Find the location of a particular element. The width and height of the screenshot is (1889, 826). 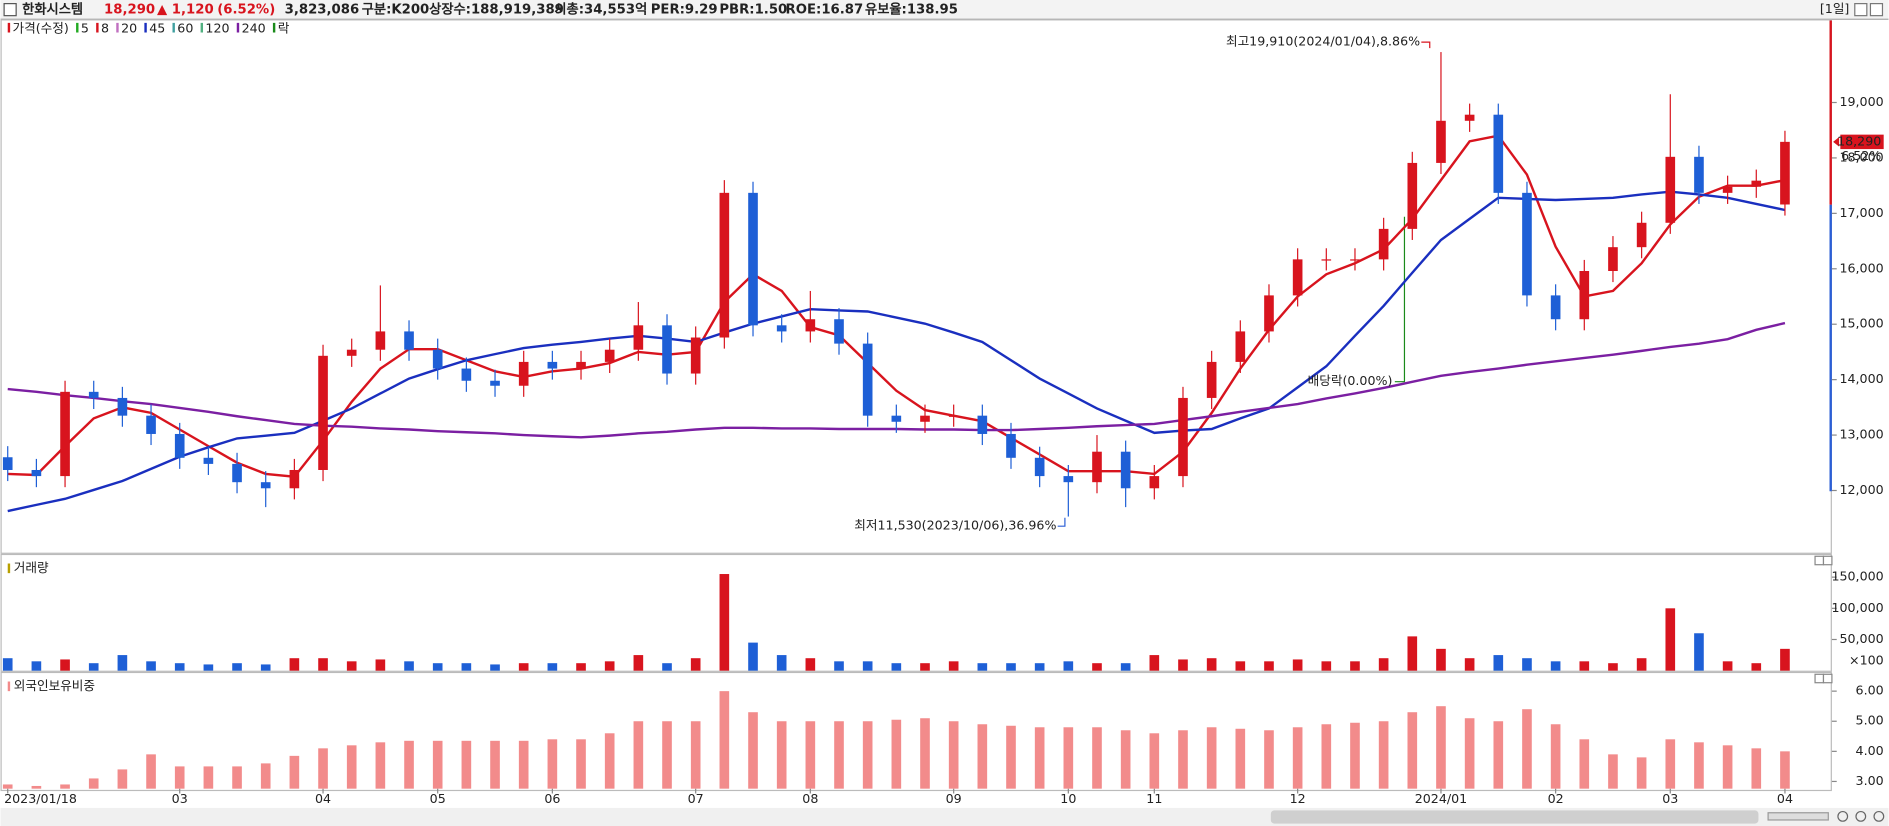

annotation-low: 최저11,530(2023/10/06),36.96% is located at coordinates (955, 525).